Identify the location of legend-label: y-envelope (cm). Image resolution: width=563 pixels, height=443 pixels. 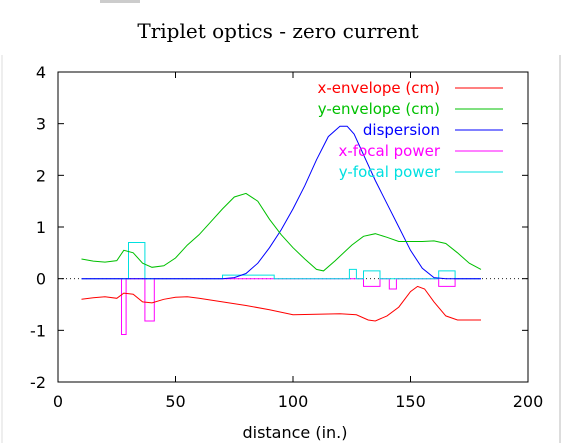
(379, 109).